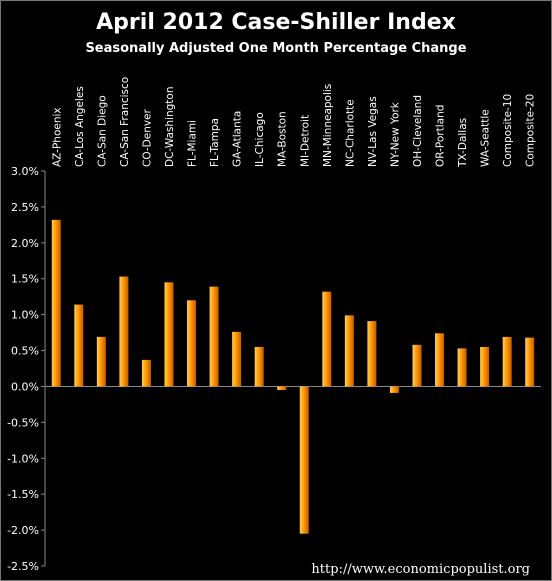 The height and width of the screenshot is (581, 552). What do you see at coordinates (420, 569) in the screenshot?
I see `source-credit: http://www.economicpopulist.org` at bounding box center [420, 569].